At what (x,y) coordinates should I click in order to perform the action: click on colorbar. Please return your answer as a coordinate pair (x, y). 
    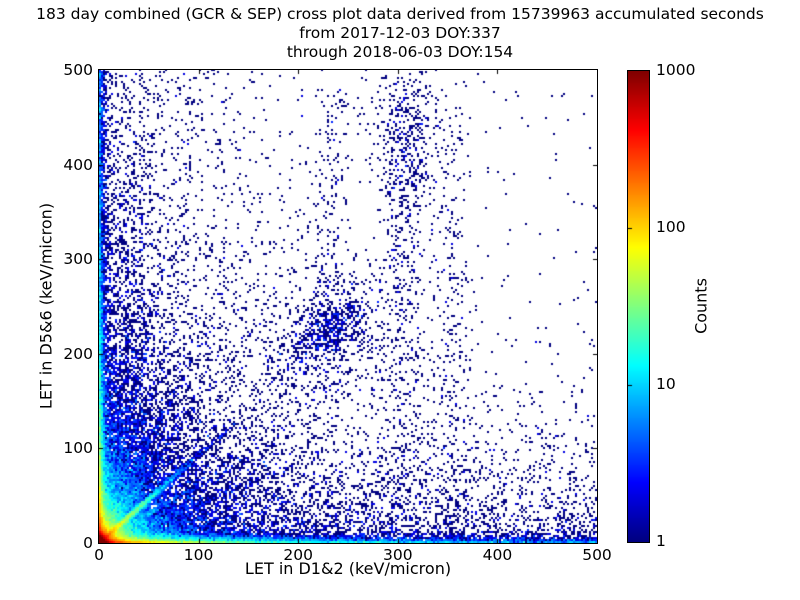
    Looking at the image, I should click on (638, 306).